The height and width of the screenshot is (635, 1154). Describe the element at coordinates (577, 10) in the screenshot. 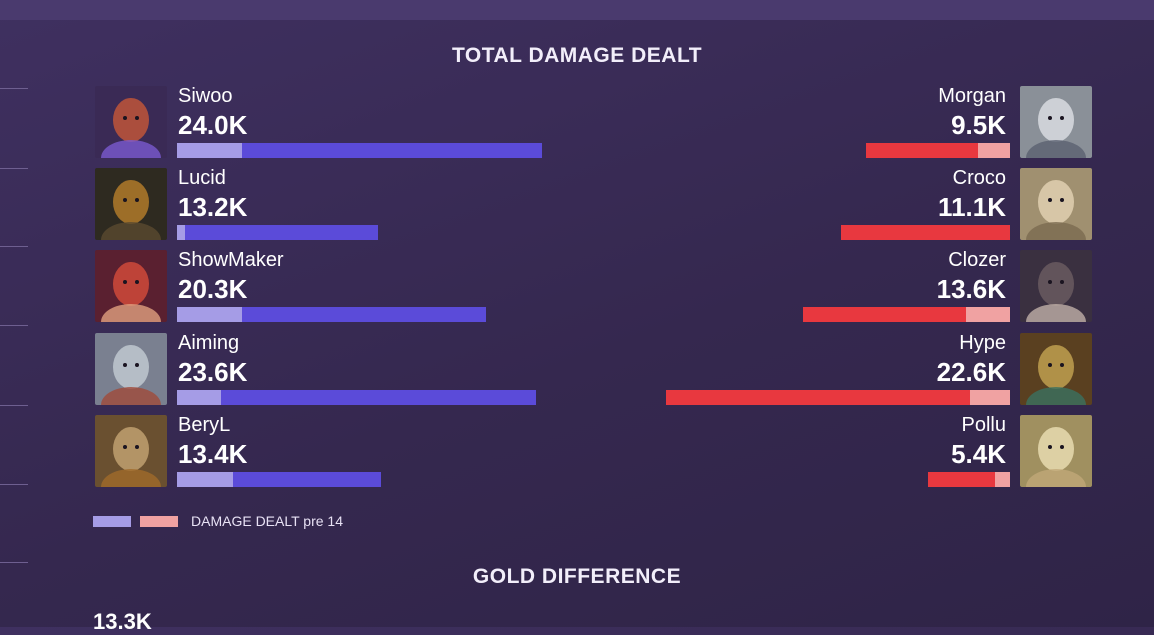

I see `top-header-strip` at that location.